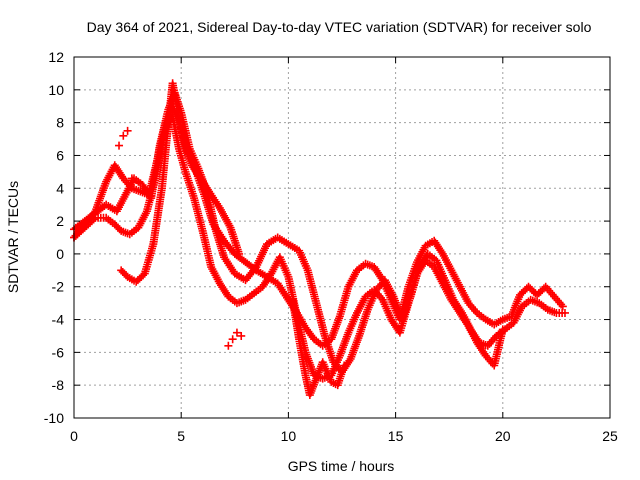 The height and width of the screenshot is (480, 640). What do you see at coordinates (58, 385) in the screenshot?
I see `y-tick-label: -8` at bounding box center [58, 385].